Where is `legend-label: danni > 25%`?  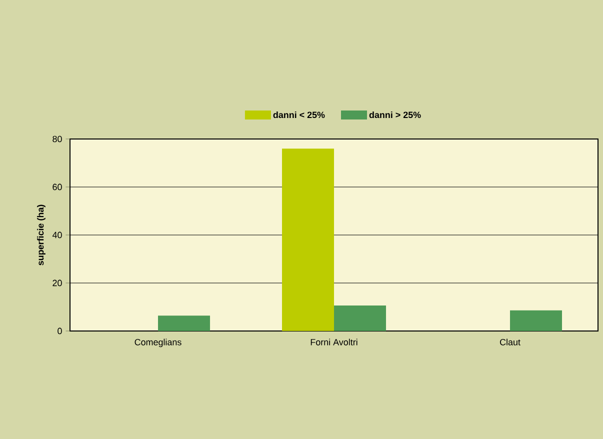
legend-label: danni > 25% is located at coordinates (395, 114).